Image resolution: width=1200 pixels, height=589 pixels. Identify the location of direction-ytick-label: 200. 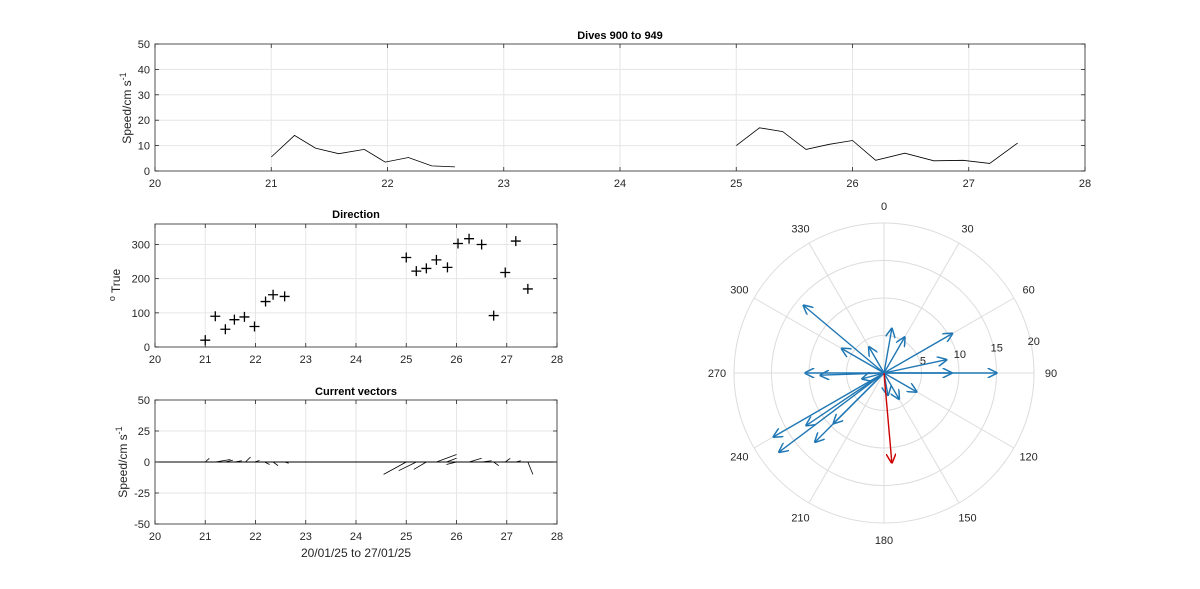
(141, 280).